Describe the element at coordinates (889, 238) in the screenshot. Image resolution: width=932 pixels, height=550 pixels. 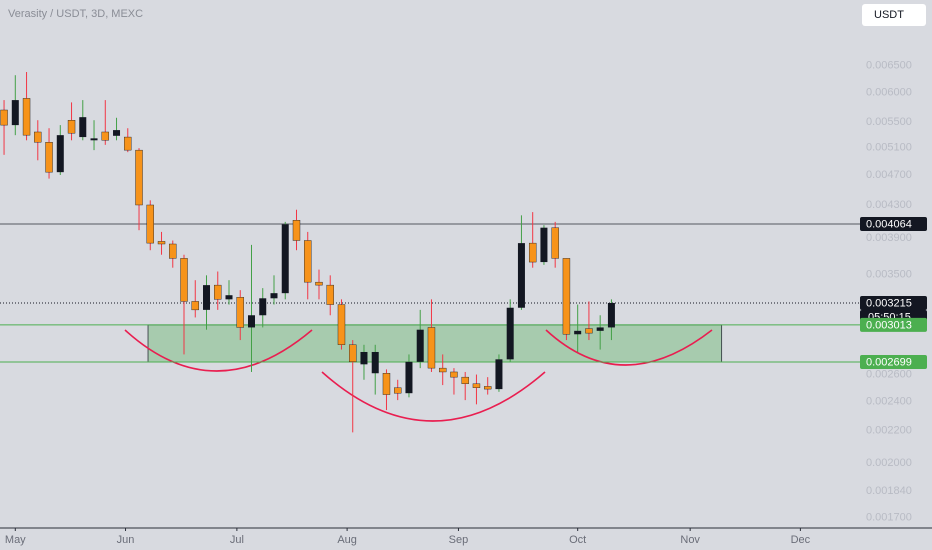
I see `y-tick-label: 0.003900` at that location.